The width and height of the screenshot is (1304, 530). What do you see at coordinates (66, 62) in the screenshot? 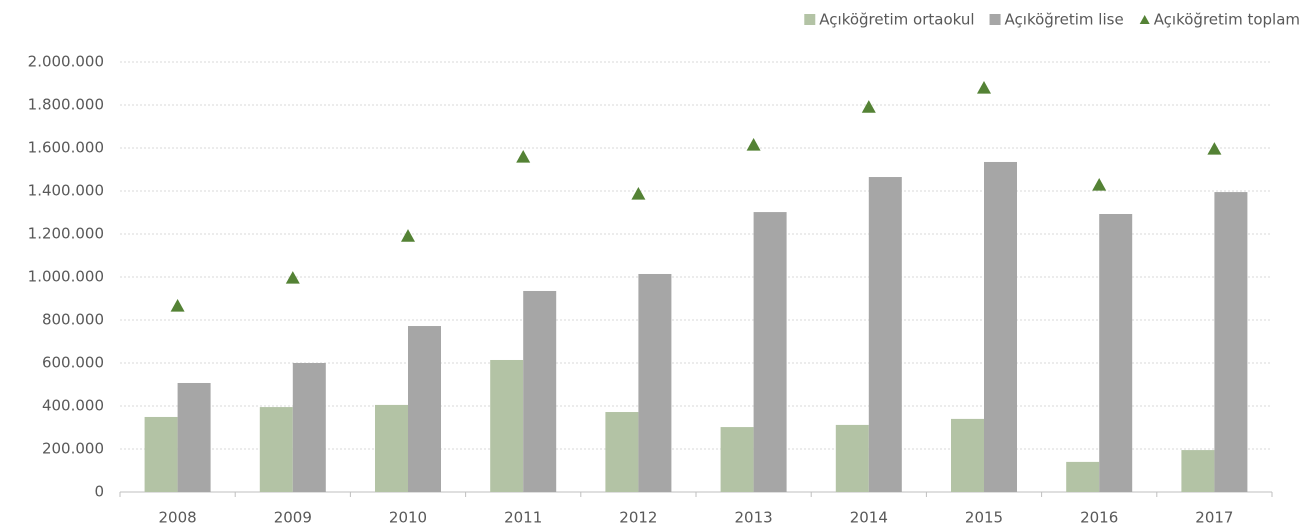
I see `y-tick-label: 2.000.000` at bounding box center [66, 62].